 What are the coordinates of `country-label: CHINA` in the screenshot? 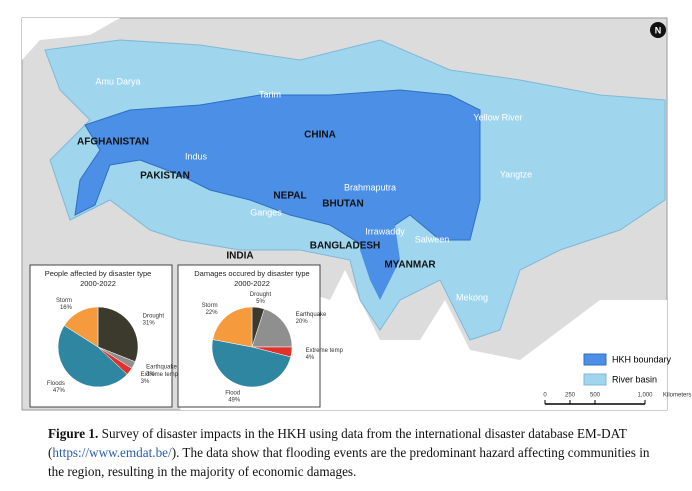 It's located at (320, 135).